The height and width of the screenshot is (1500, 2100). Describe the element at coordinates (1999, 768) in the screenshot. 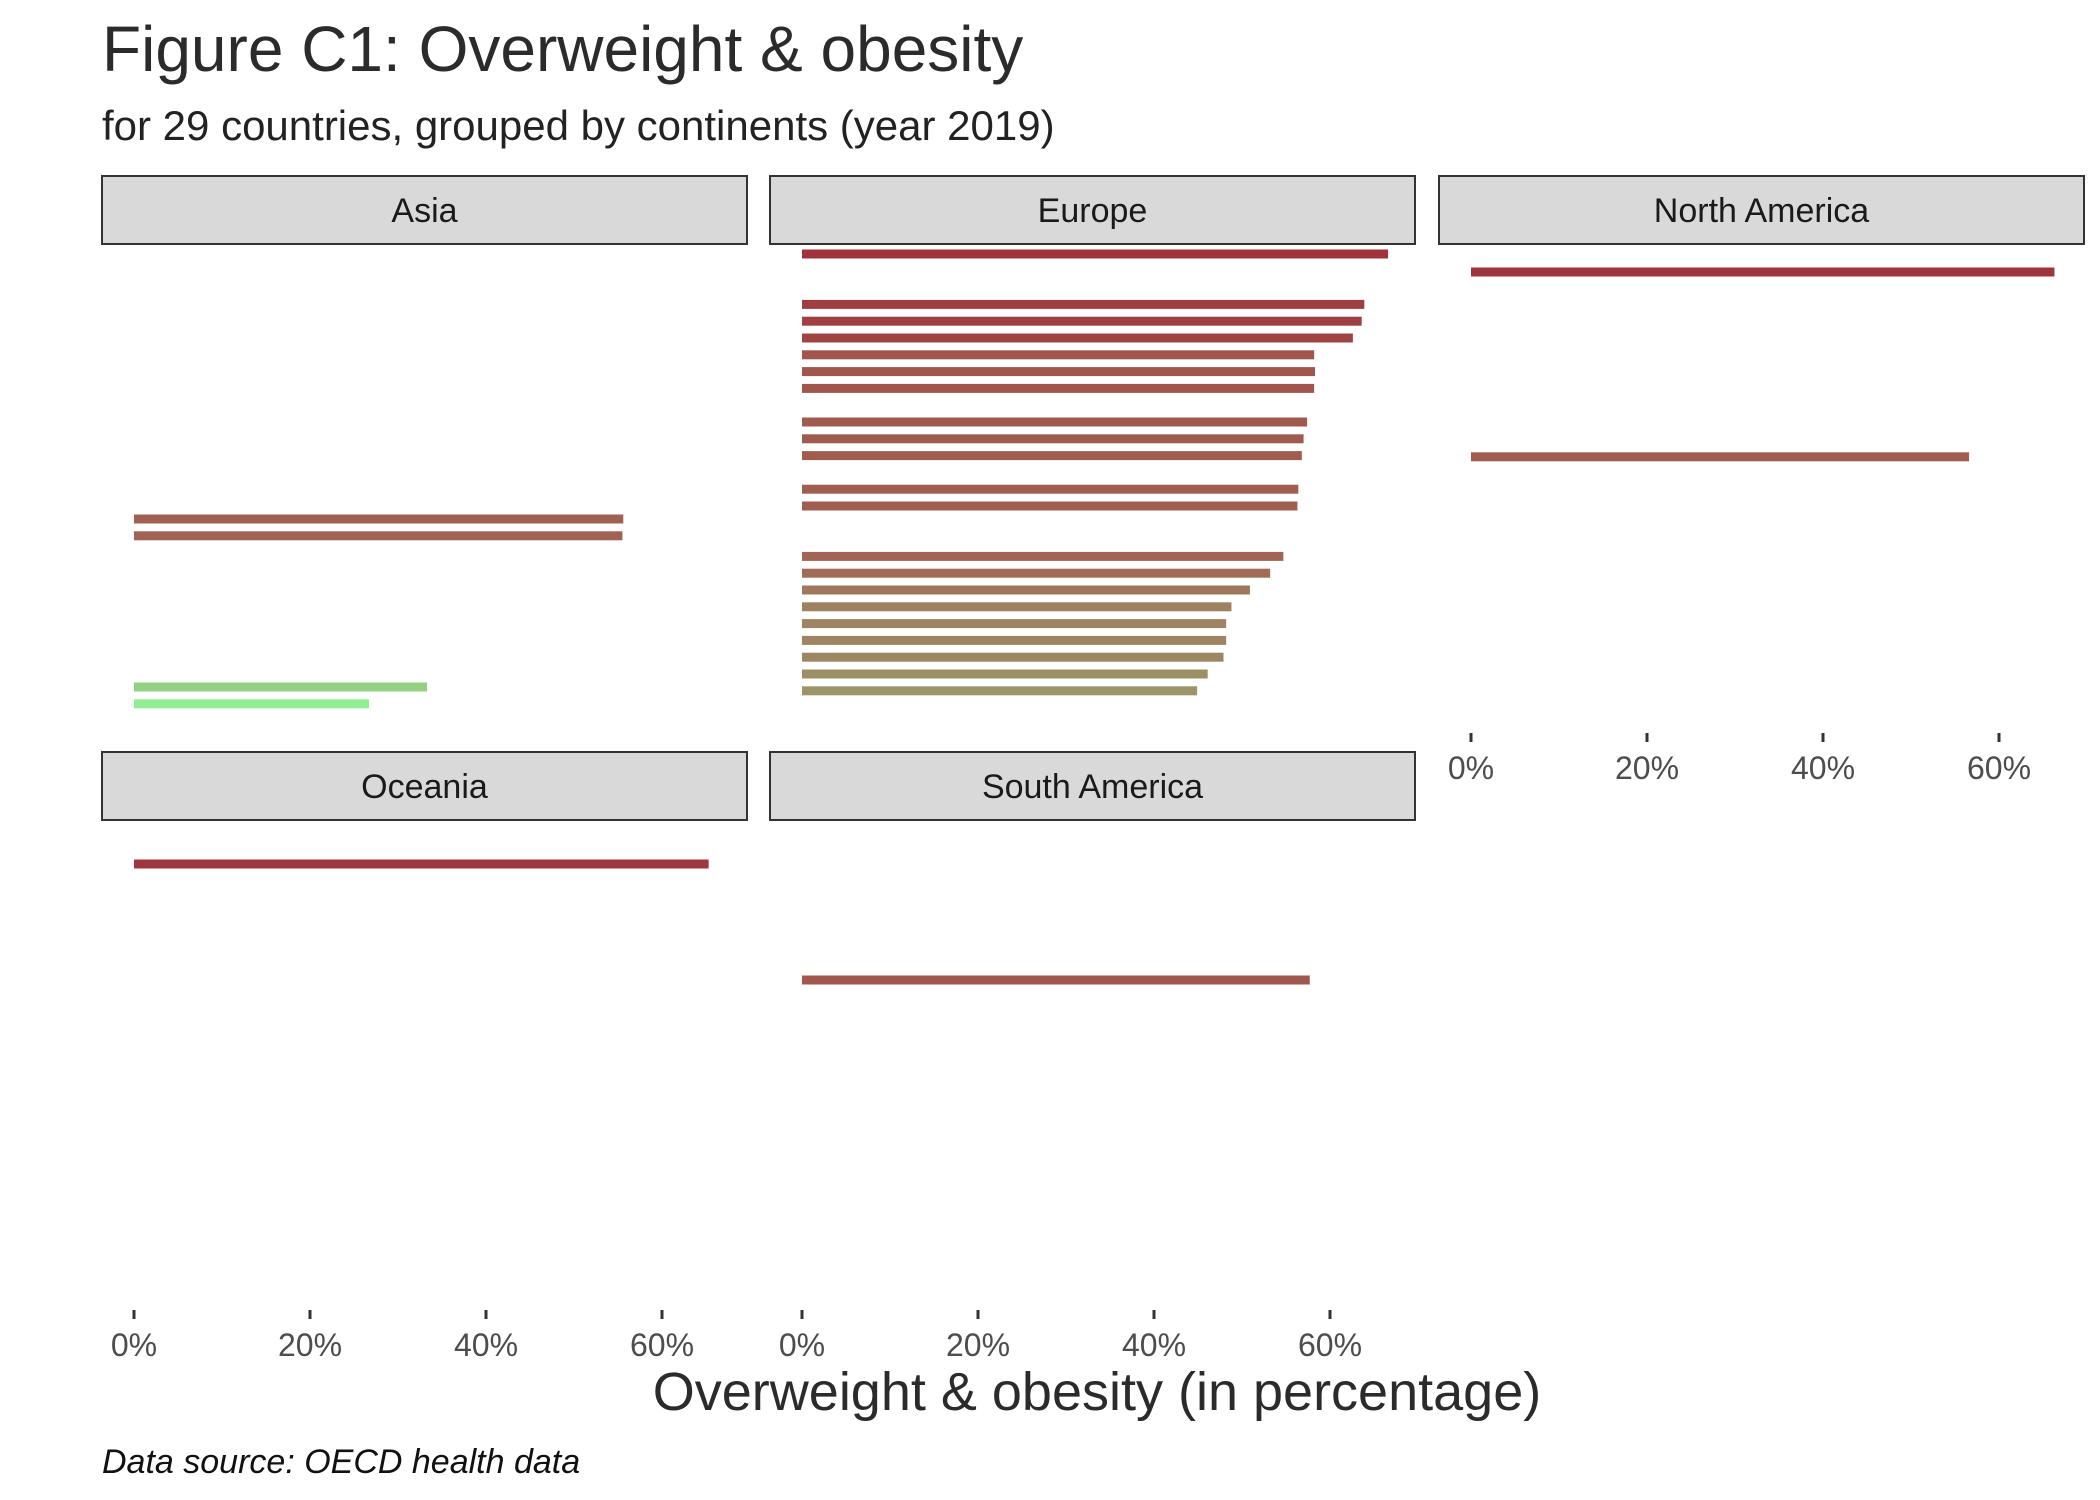

I see `x-tick-label-north-america-3: 60%` at that location.